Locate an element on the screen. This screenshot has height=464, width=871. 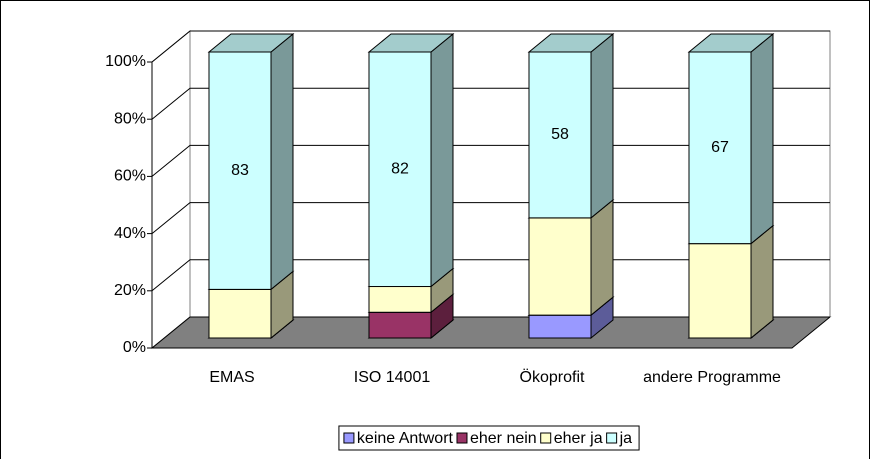
side-wall is located at coordinates (171, 189).